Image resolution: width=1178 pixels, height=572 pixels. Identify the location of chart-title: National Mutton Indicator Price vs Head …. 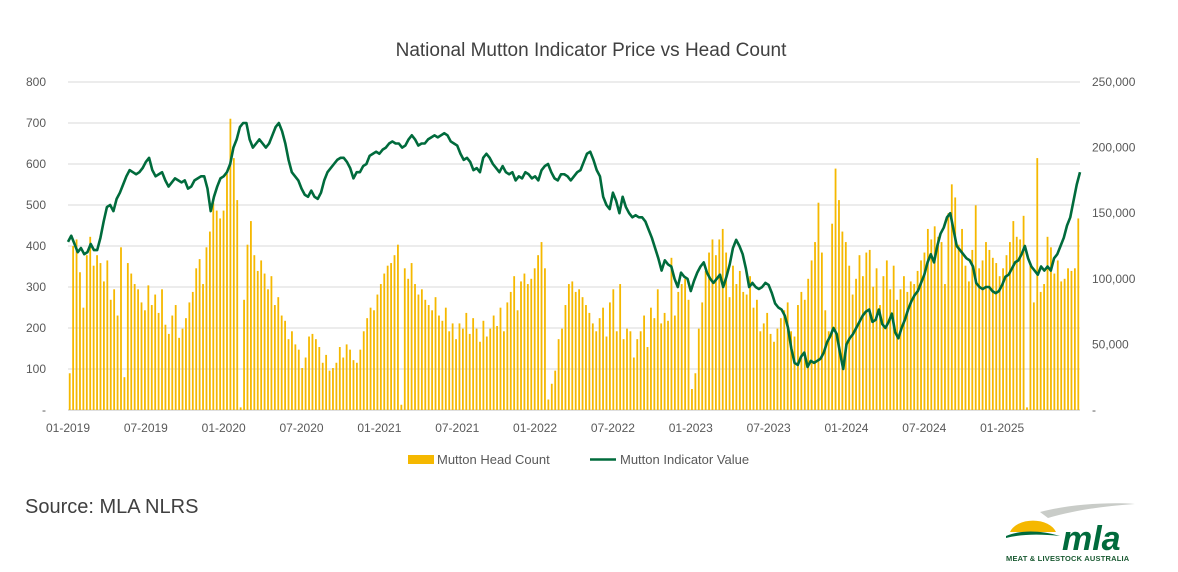
(591, 50).